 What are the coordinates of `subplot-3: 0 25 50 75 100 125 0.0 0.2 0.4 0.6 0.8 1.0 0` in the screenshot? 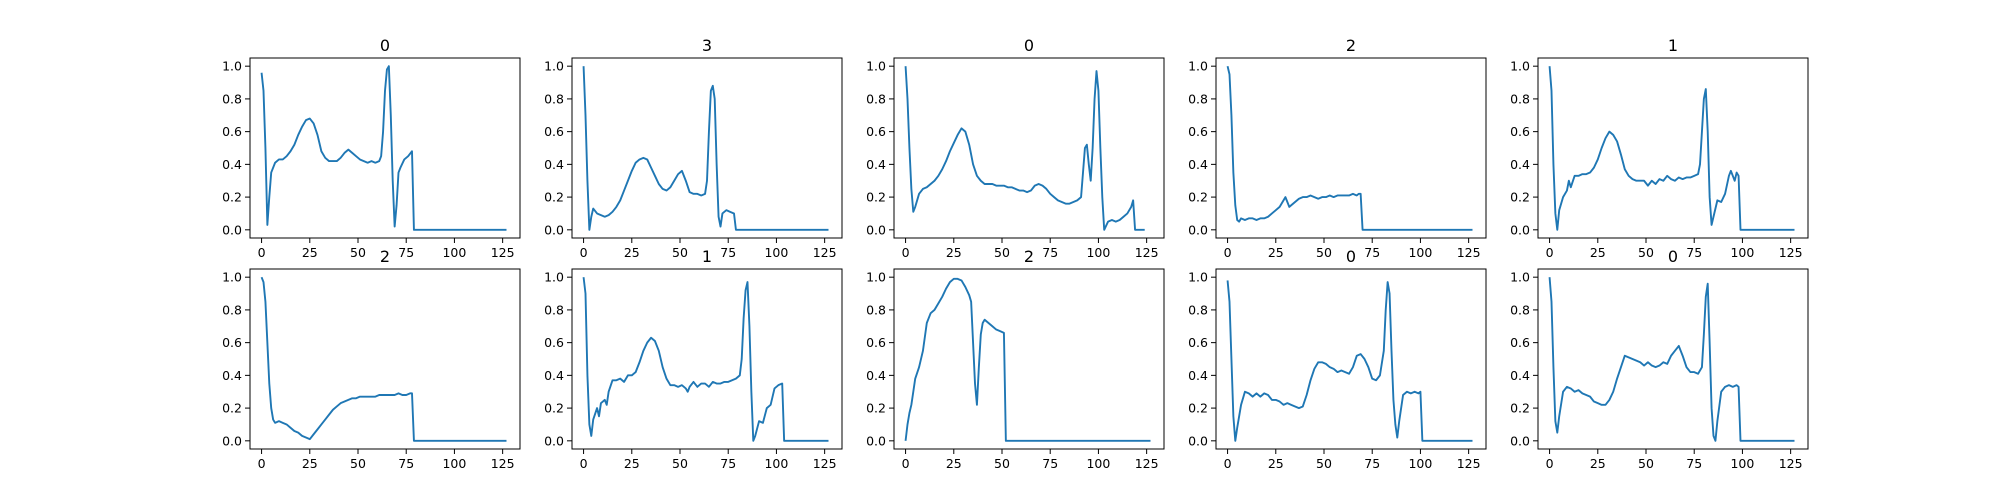 It's located at (1015, 148).